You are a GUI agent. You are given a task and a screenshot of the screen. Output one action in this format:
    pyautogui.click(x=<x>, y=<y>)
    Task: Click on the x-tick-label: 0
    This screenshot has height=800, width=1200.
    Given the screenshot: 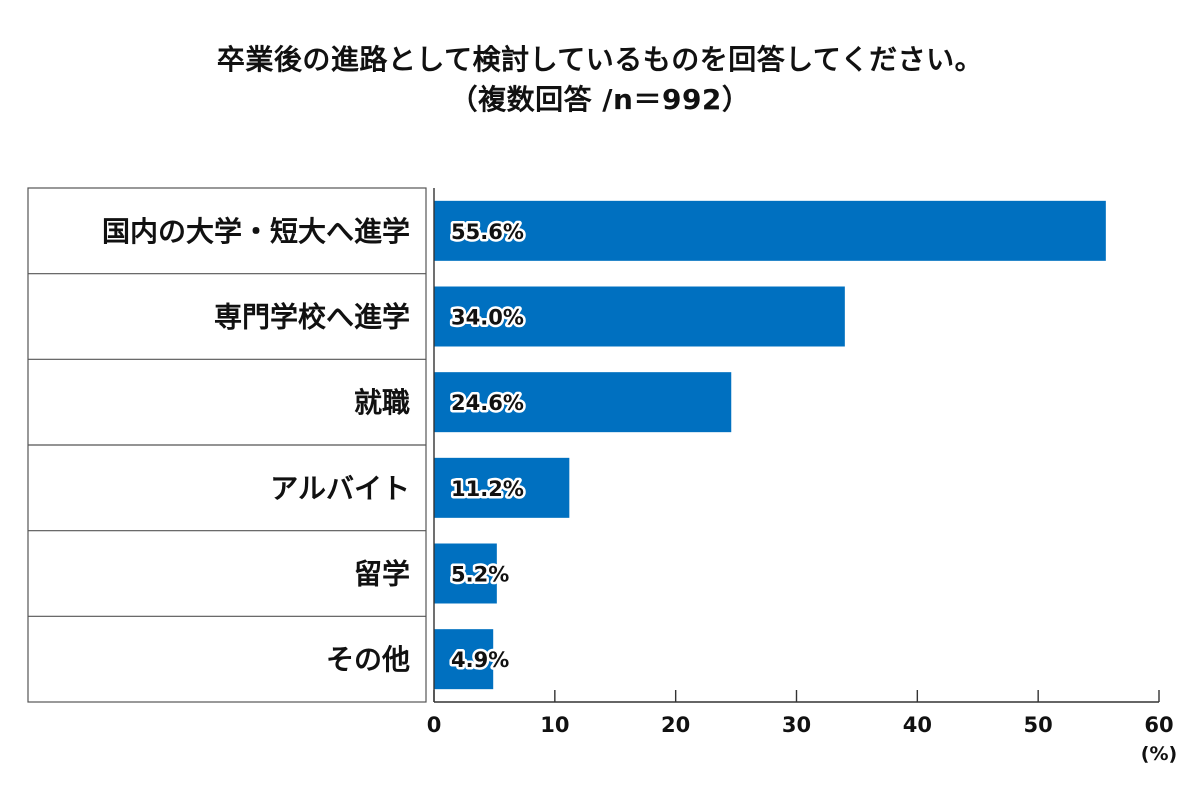 What is the action you would take?
    pyautogui.click(x=434, y=725)
    